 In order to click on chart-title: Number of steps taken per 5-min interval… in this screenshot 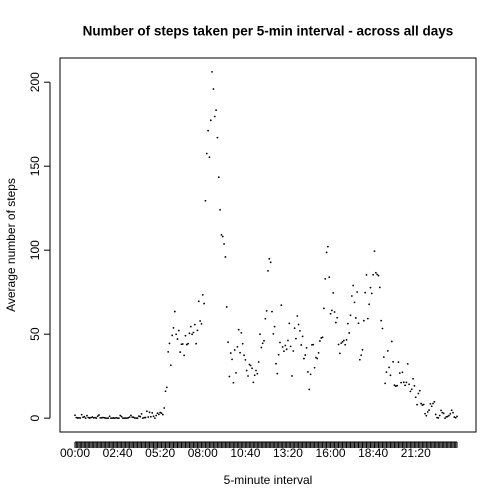, I will do `click(268, 31)`.